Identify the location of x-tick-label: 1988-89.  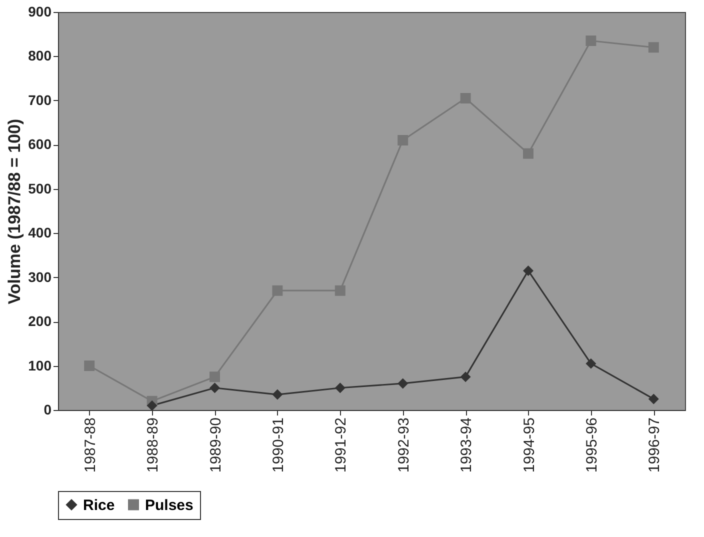
(153, 445).